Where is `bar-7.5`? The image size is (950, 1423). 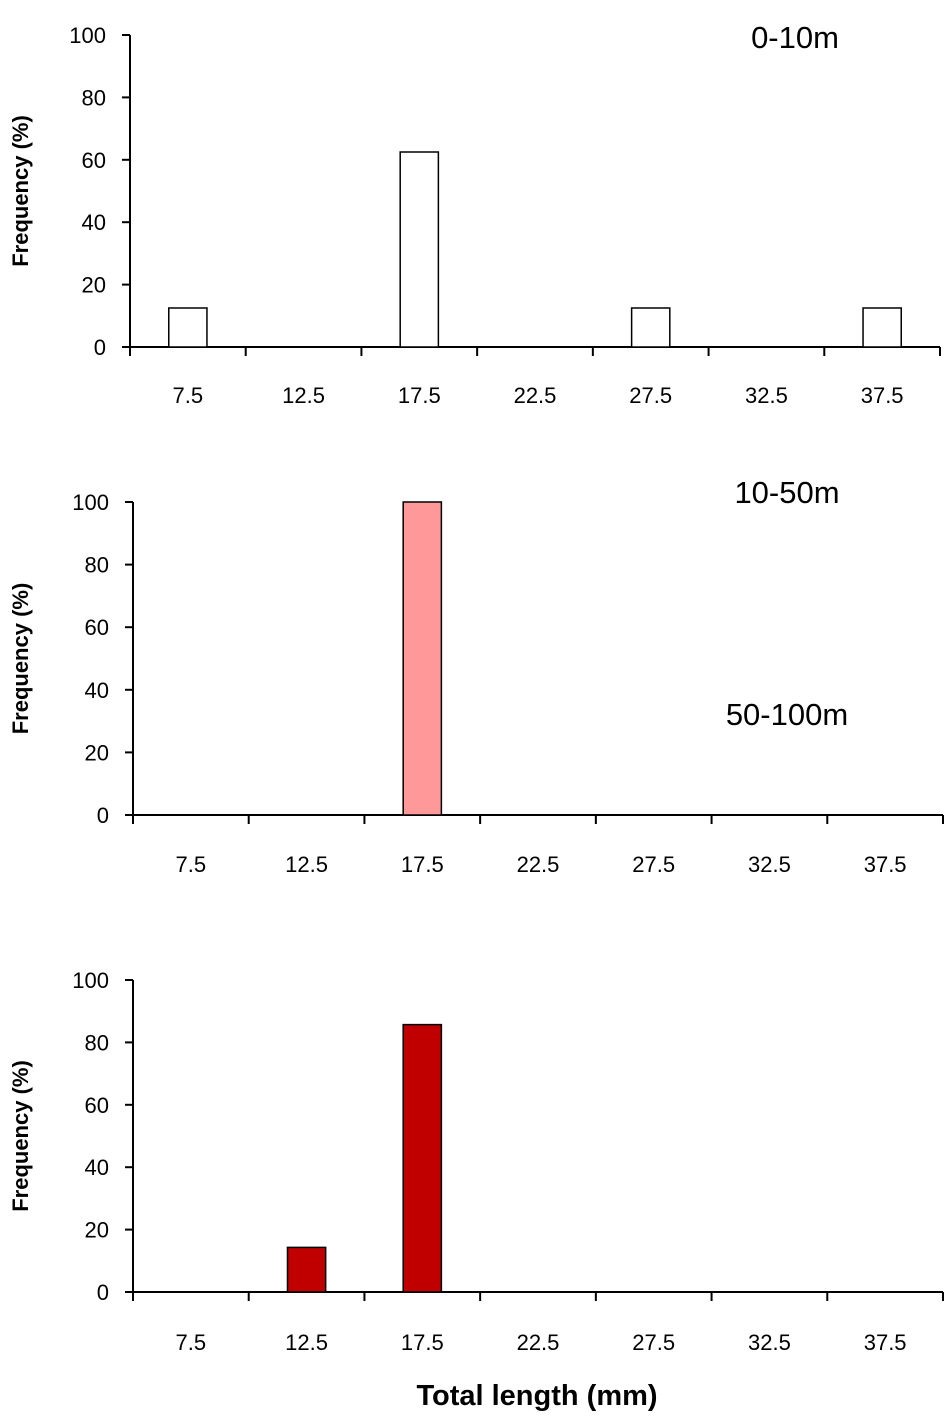
bar-7.5 is located at coordinates (188, 327).